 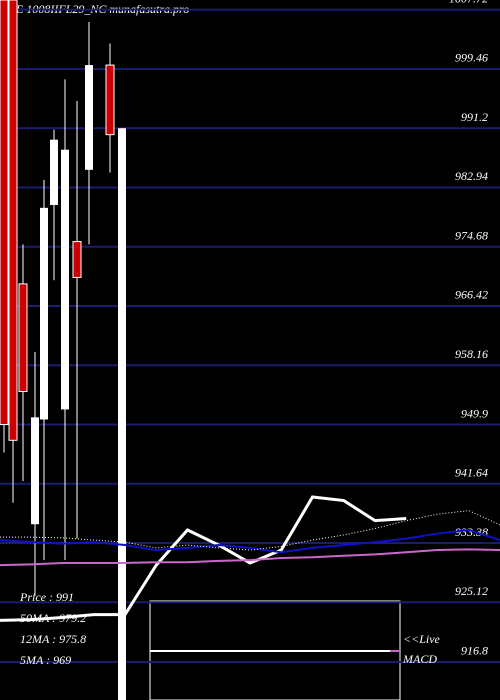 What do you see at coordinates (474, 651) in the screenshot?
I see `y-tick-label: 916.8` at bounding box center [474, 651].